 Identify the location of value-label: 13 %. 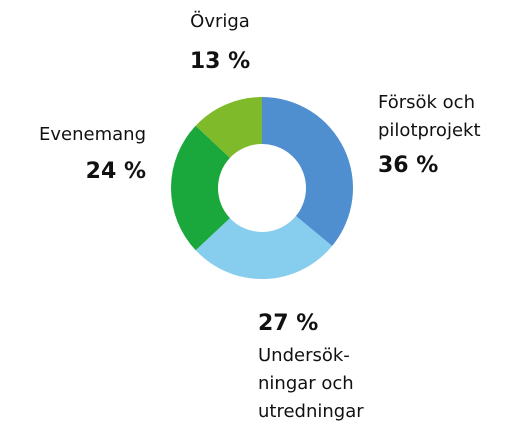
(220, 61).